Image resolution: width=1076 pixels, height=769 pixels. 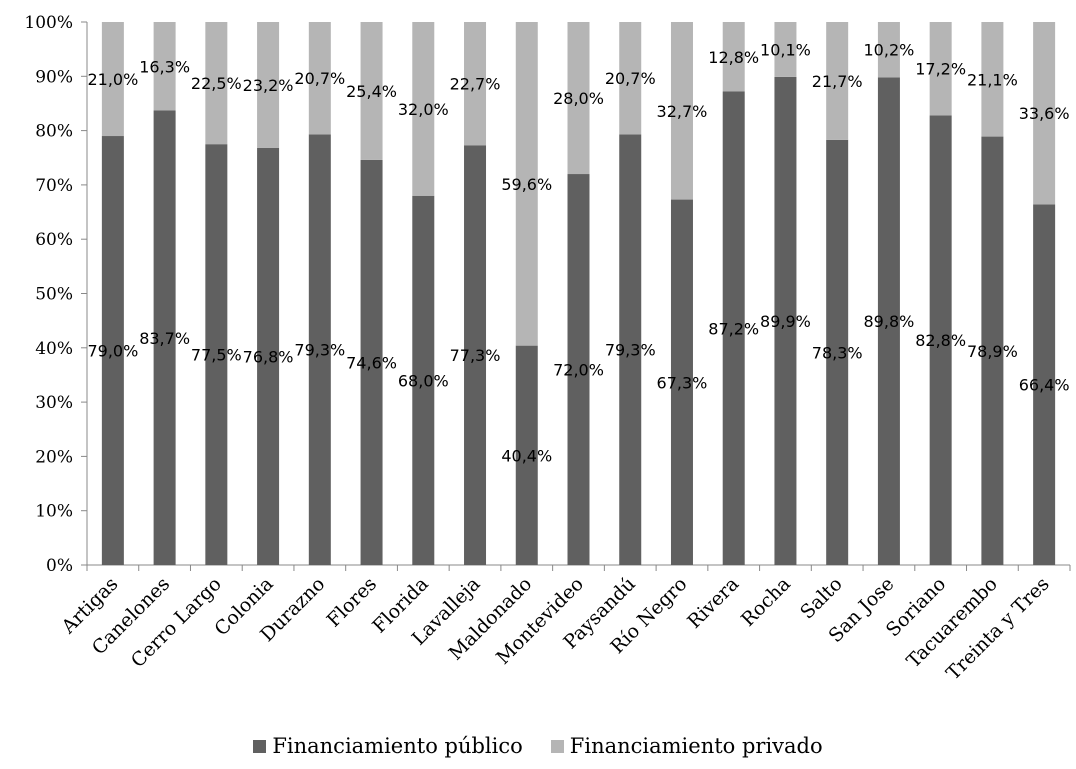 I want to click on data-label-private: 23,2%, so click(x=268, y=85).